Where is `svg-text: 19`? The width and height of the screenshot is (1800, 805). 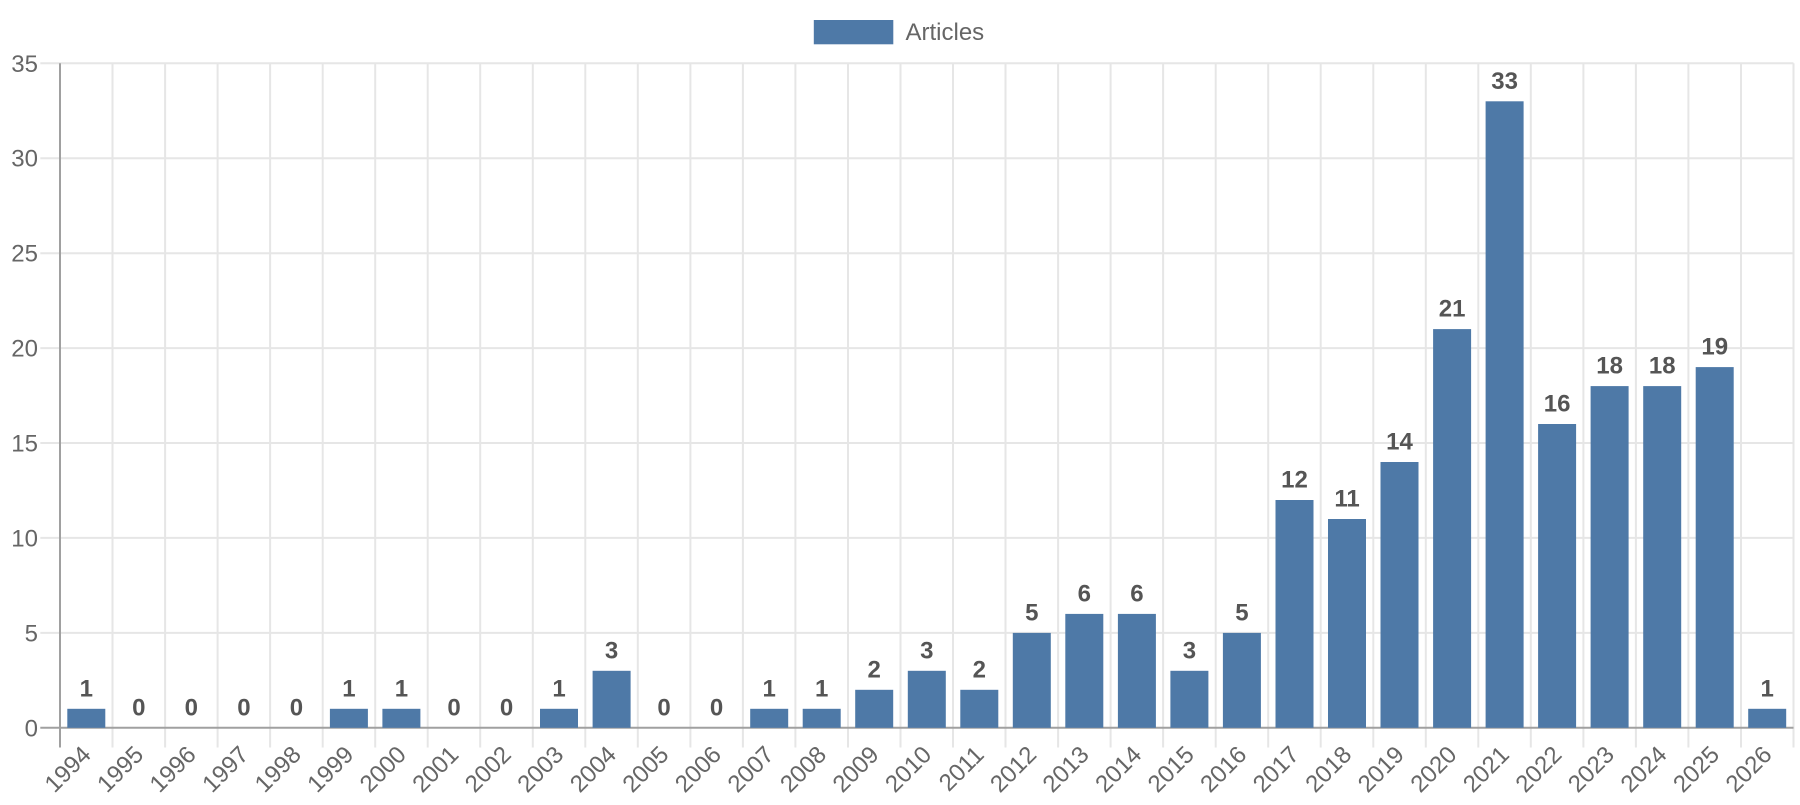
svg-text: 19 is located at coordinates (1714, 347).